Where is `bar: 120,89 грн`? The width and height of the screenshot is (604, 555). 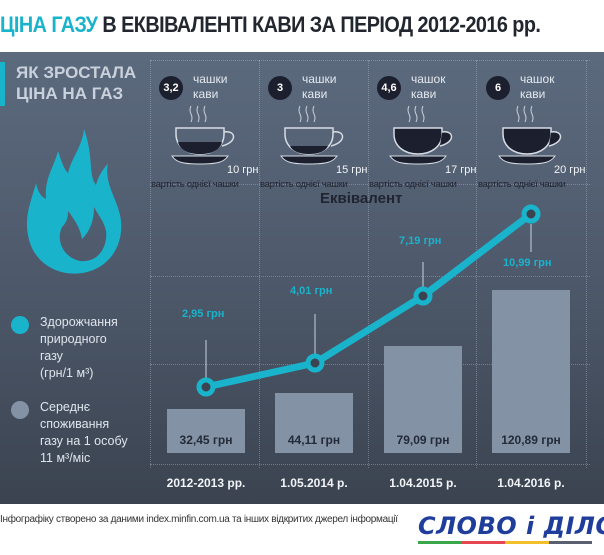 bar: 120,89 грн is located at coordinates (531, 371).